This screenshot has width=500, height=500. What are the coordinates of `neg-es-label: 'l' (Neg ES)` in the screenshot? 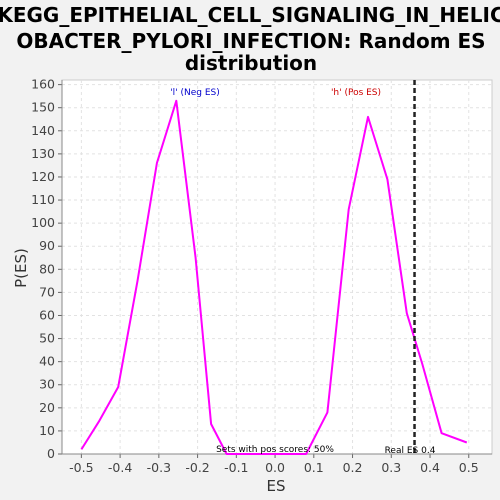 It's located at (195, 93).